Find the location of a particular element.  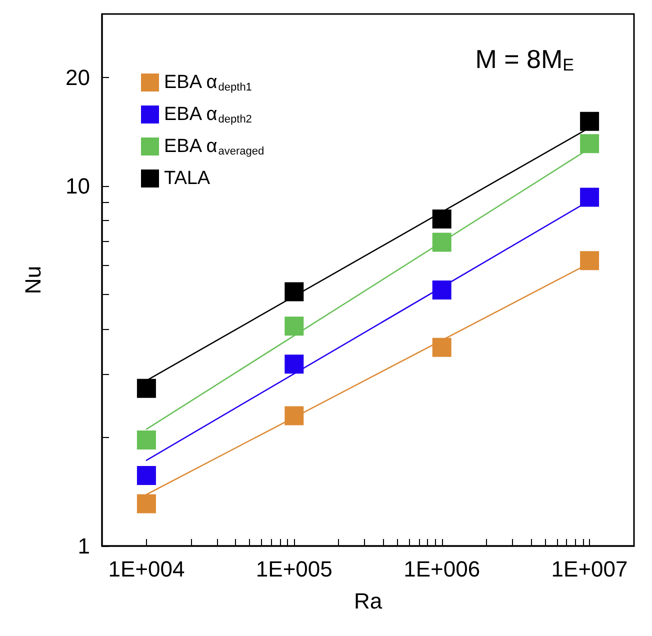

y-tick-label: 1 is located at coordinates (84, 546).